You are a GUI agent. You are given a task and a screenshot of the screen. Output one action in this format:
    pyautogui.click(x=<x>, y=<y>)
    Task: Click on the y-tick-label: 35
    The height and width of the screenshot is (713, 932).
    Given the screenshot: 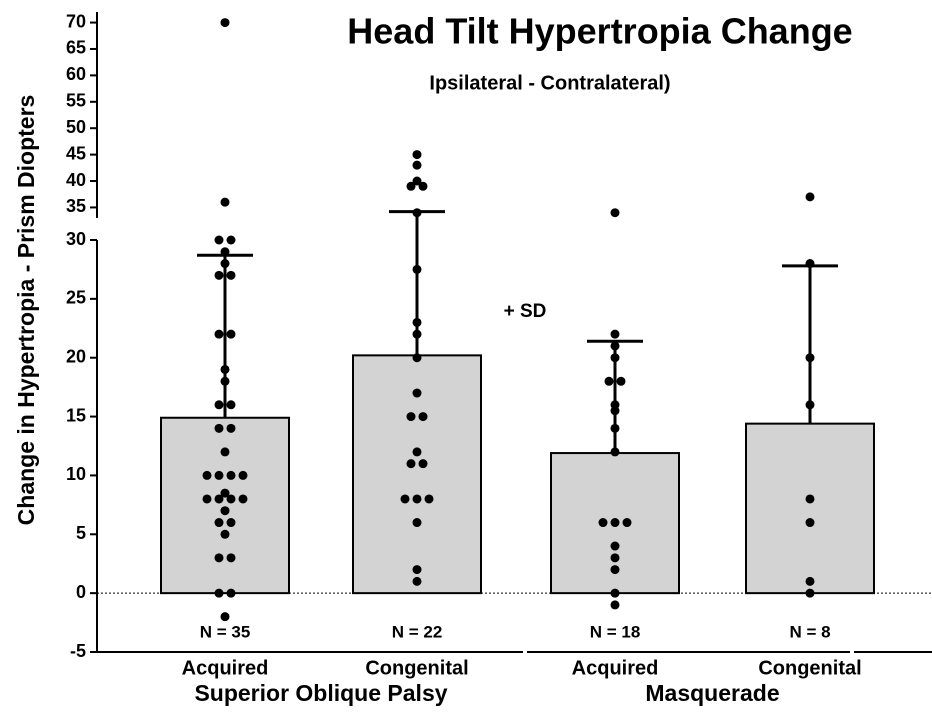 What is the action you would take?
    pyautogui.click(x=76, y=206)
    